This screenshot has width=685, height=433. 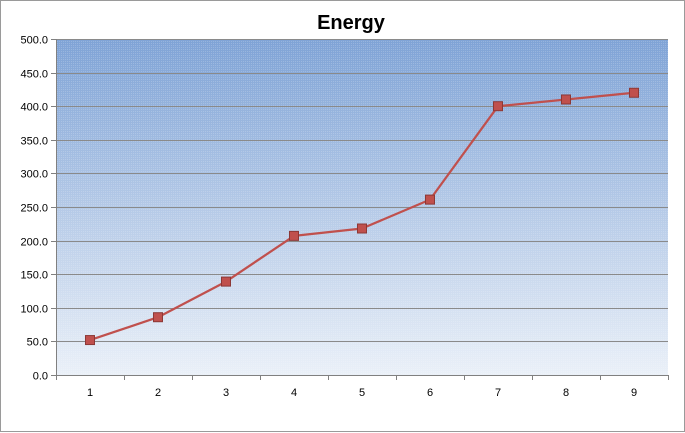 I want to click on y-tick-label: 200.0, so click(x=34, y=243).